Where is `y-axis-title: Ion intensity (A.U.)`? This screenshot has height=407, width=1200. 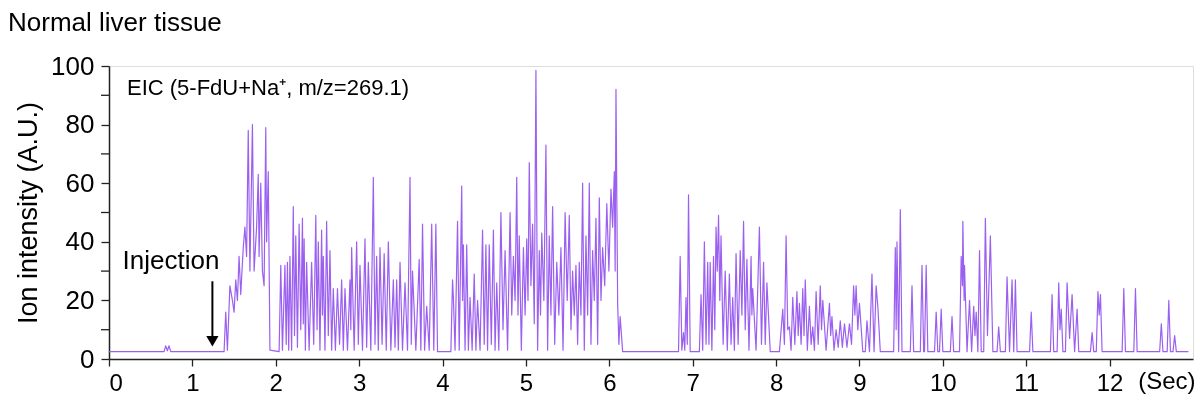 y-axis-title: Ion intensity (A.U.) is located at coordinates (28, 213).